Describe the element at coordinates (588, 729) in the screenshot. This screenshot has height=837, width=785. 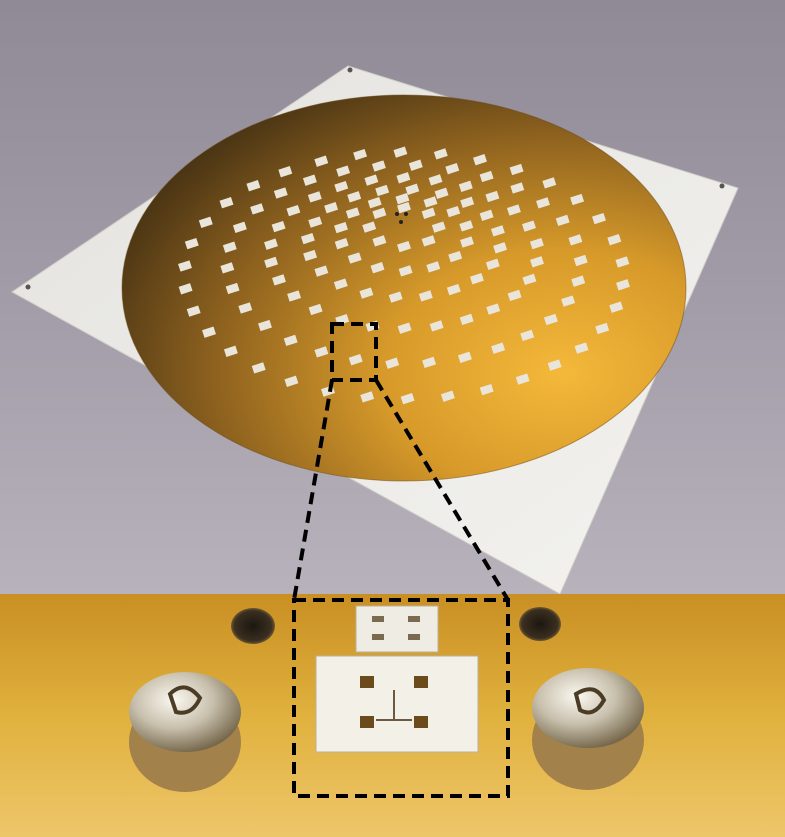
I see `screw-right` at that location.